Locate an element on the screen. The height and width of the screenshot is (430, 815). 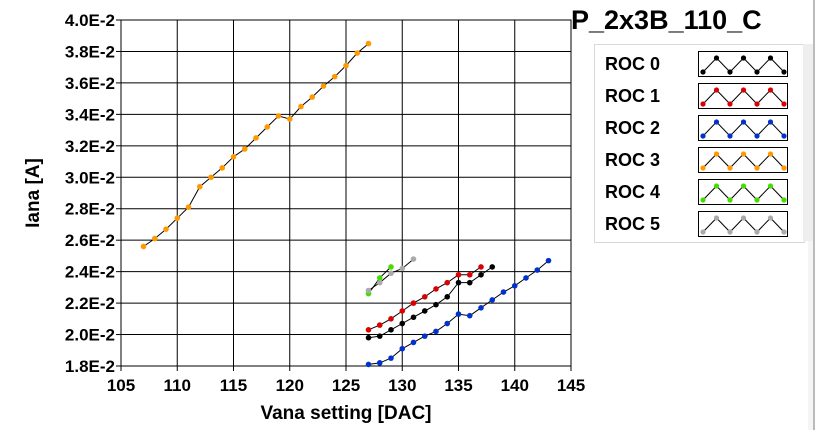
legend-scrollbar is located at coordinates (808, 142).